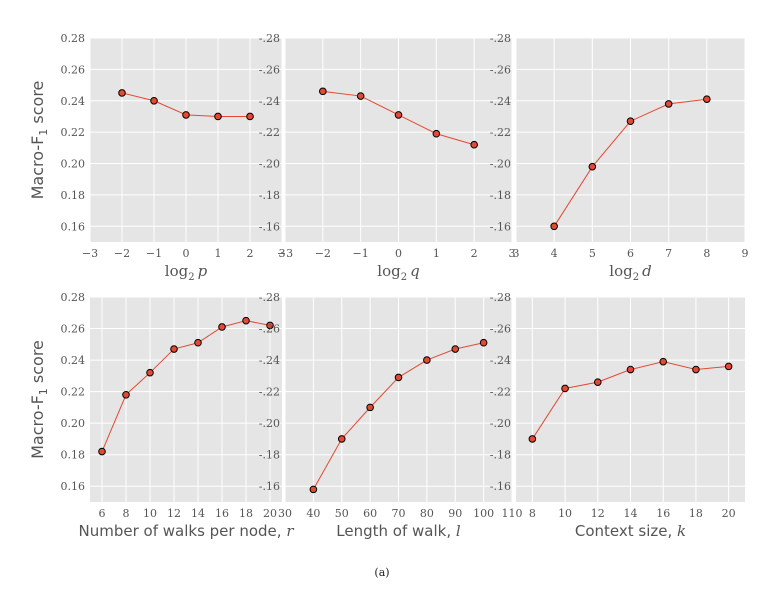  What do you see at coordinates (427, 513) in the screenshot?
I see `x-tick-label: 80` at bounding box center [427, 513].